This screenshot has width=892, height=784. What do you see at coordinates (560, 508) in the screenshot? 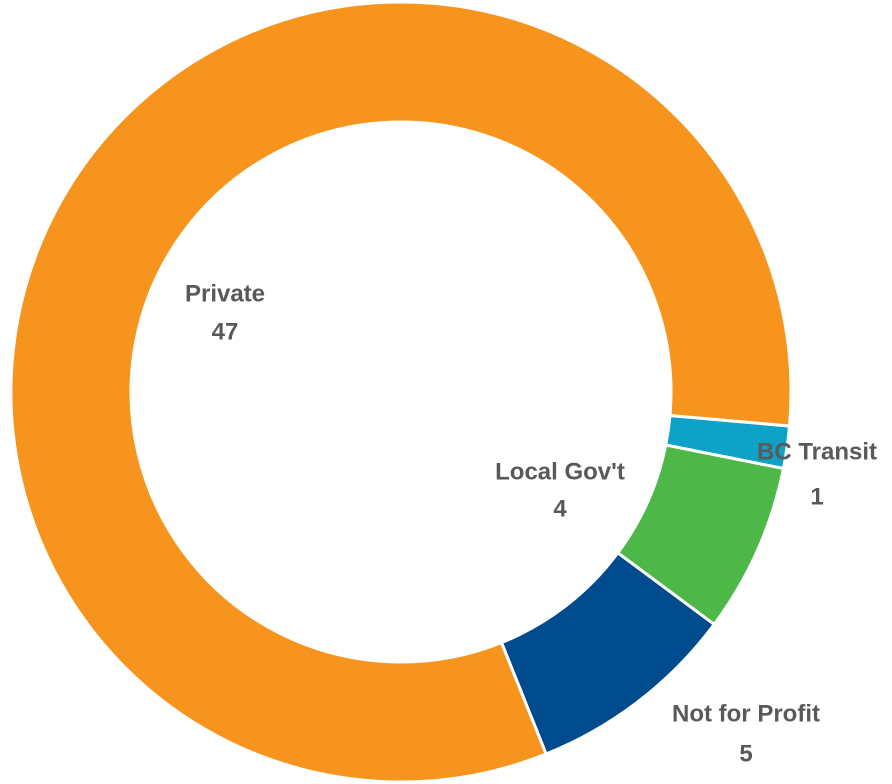
I see `slice-value: 4` at bounding box center [560, 508].